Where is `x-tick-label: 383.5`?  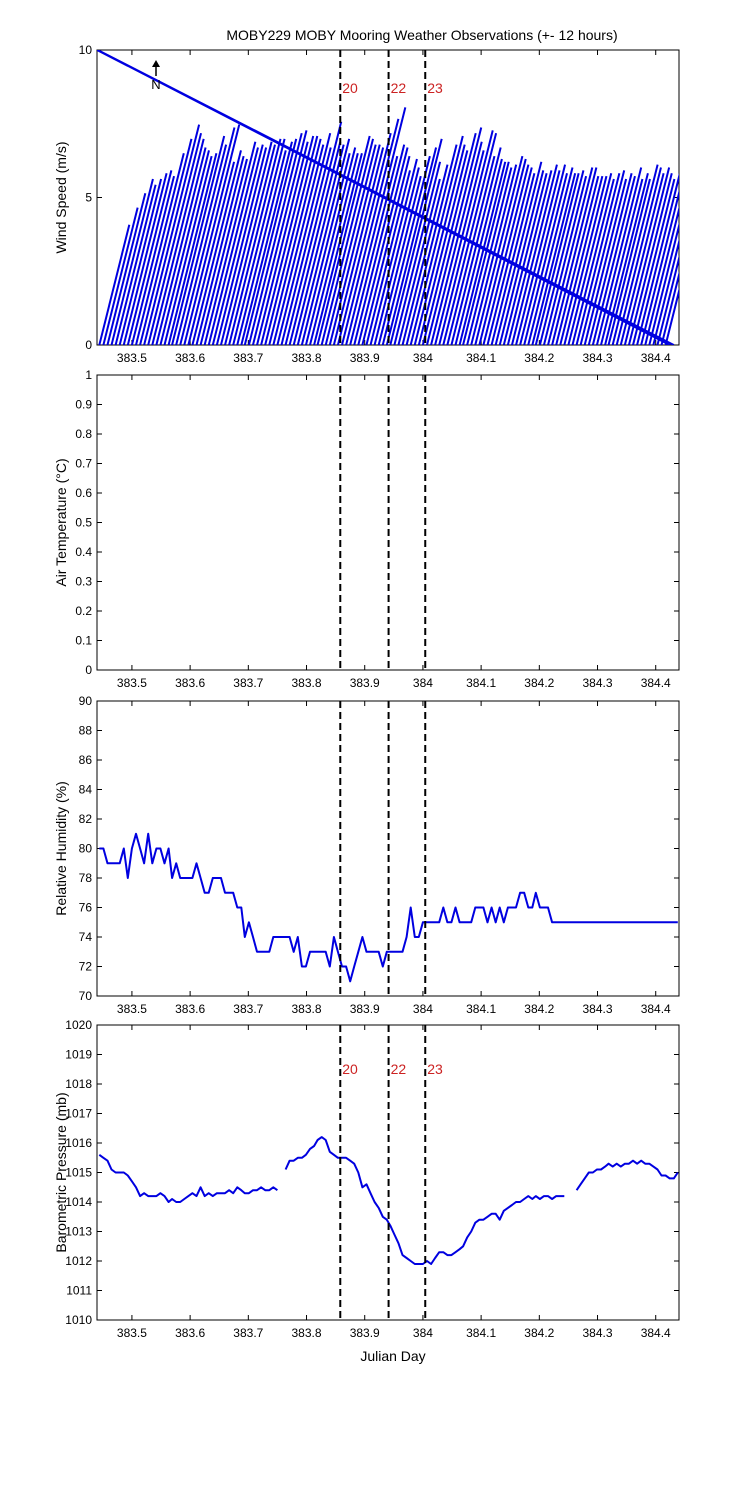
x-tick-label: 383.5 is located at coordinates (132, 358).